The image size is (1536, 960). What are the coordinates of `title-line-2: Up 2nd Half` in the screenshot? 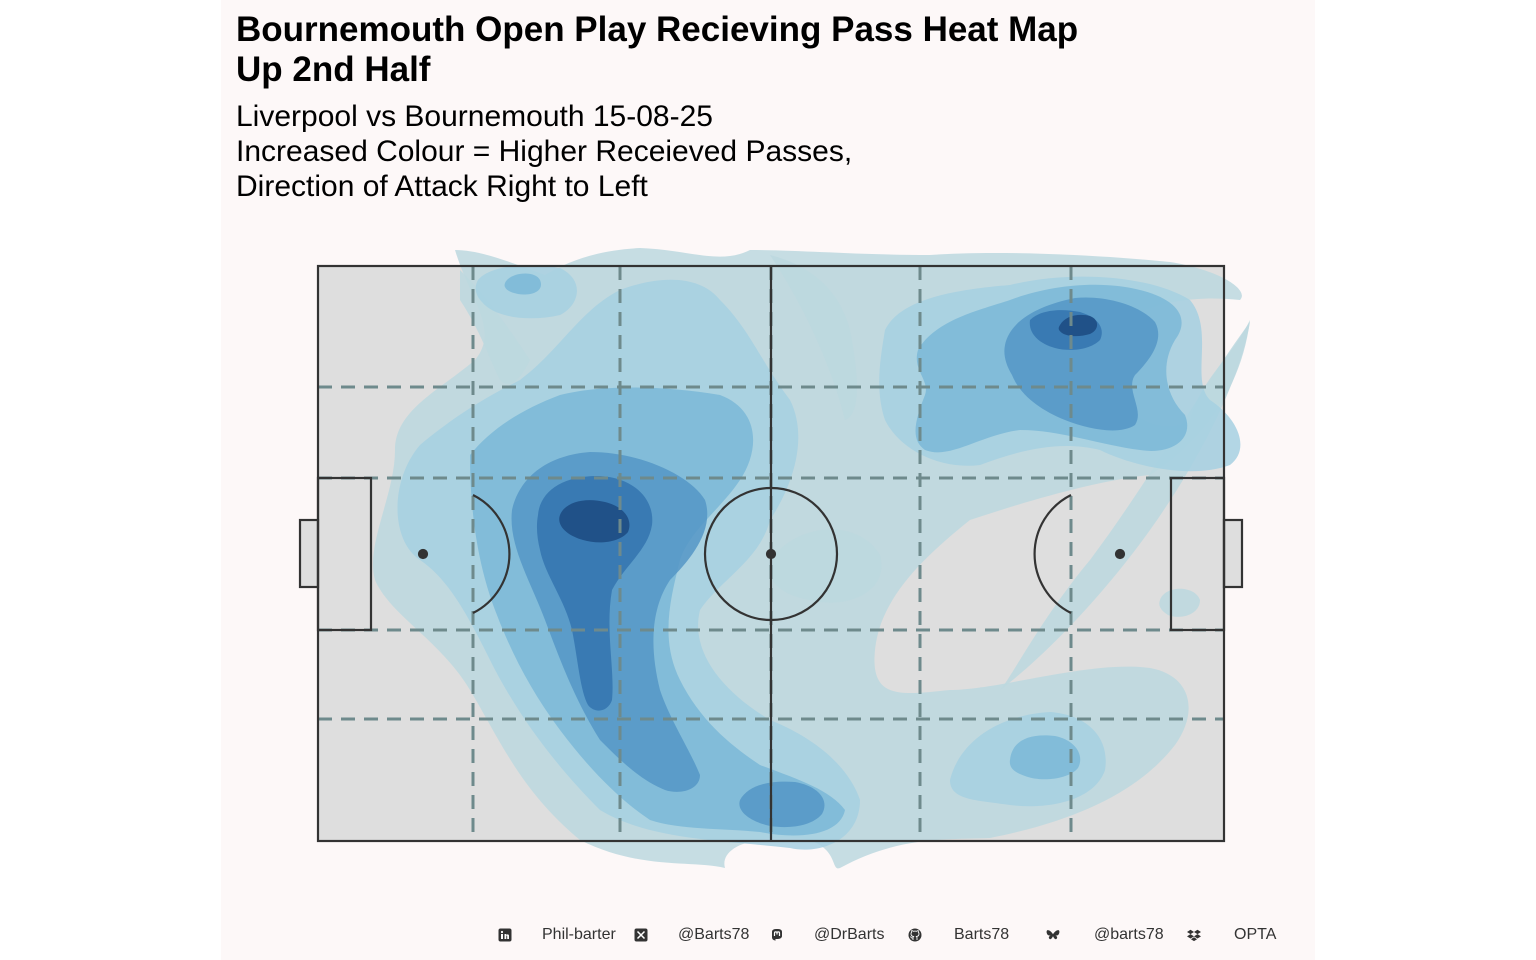 It's located at (333, 69).